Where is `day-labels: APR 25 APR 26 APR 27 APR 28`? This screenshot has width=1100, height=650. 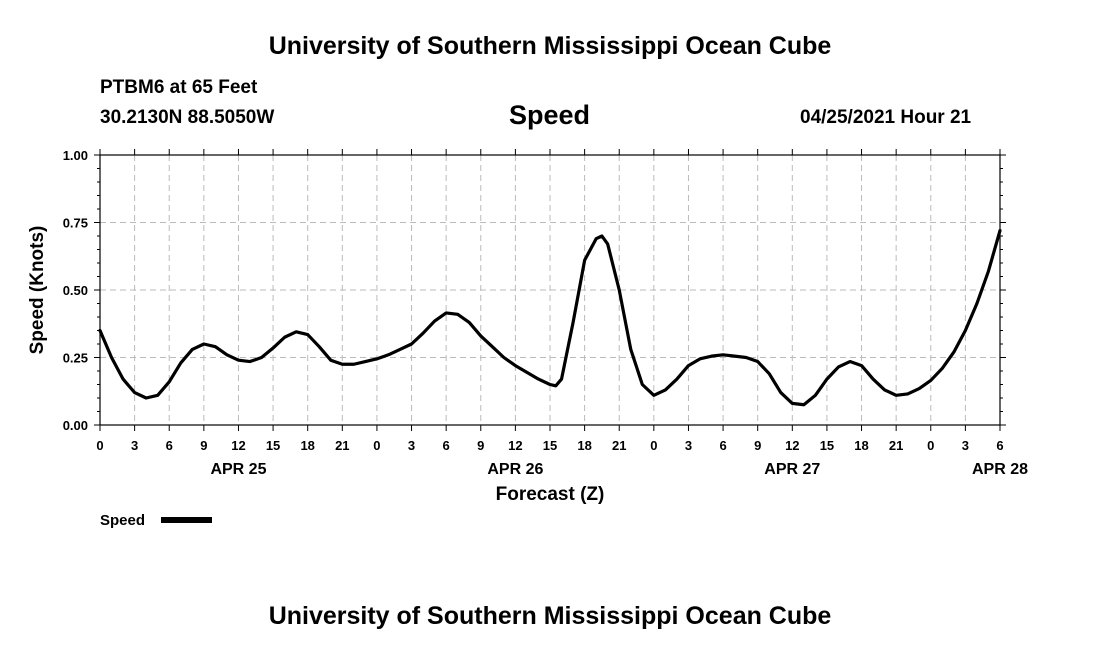
day-labels: APR 25 APR 26 APR 27 APR 28 is located at coordinates (619, 469).